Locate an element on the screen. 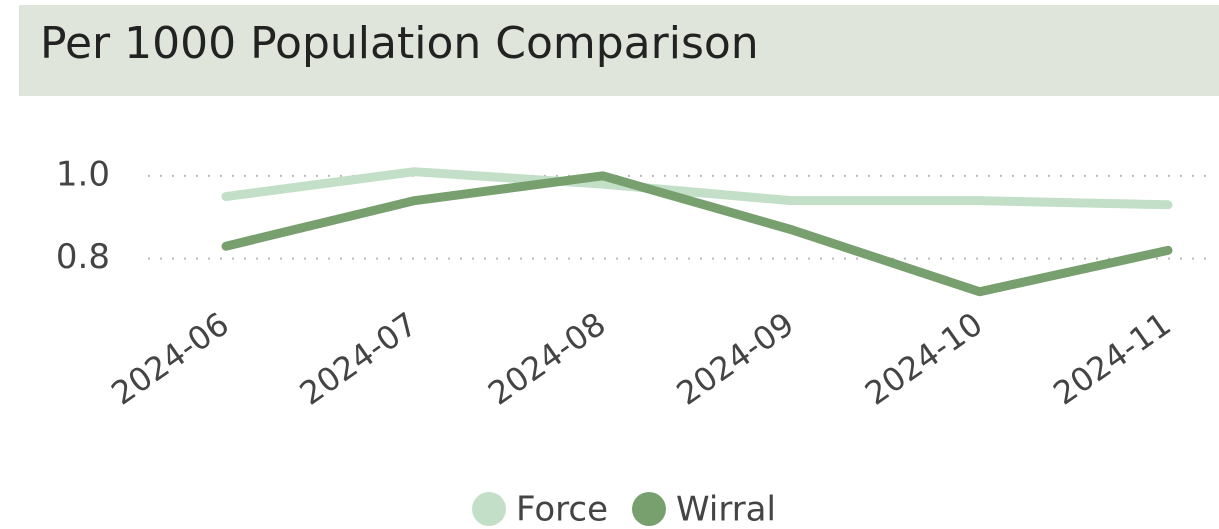 This screenshot has height=529, width=1219. legend-label: Force is located at coordinates (562, 509).